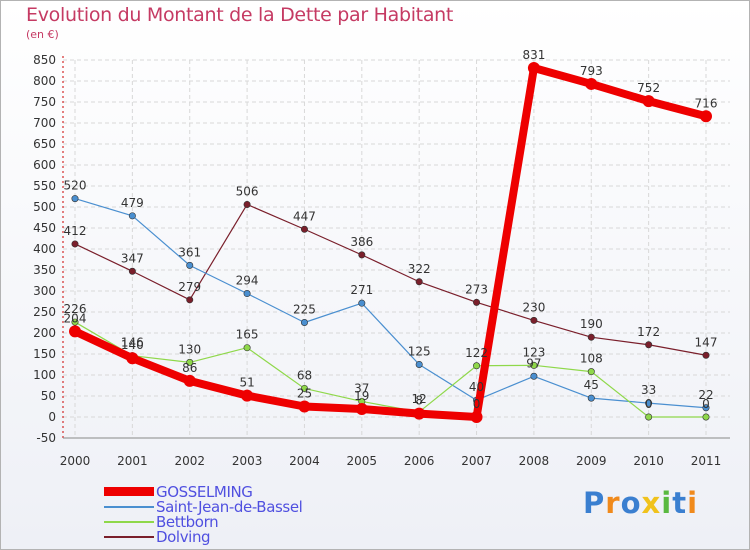  I want to click on data-label-saint-jean-de-bassel: 97, so click(533, 363).